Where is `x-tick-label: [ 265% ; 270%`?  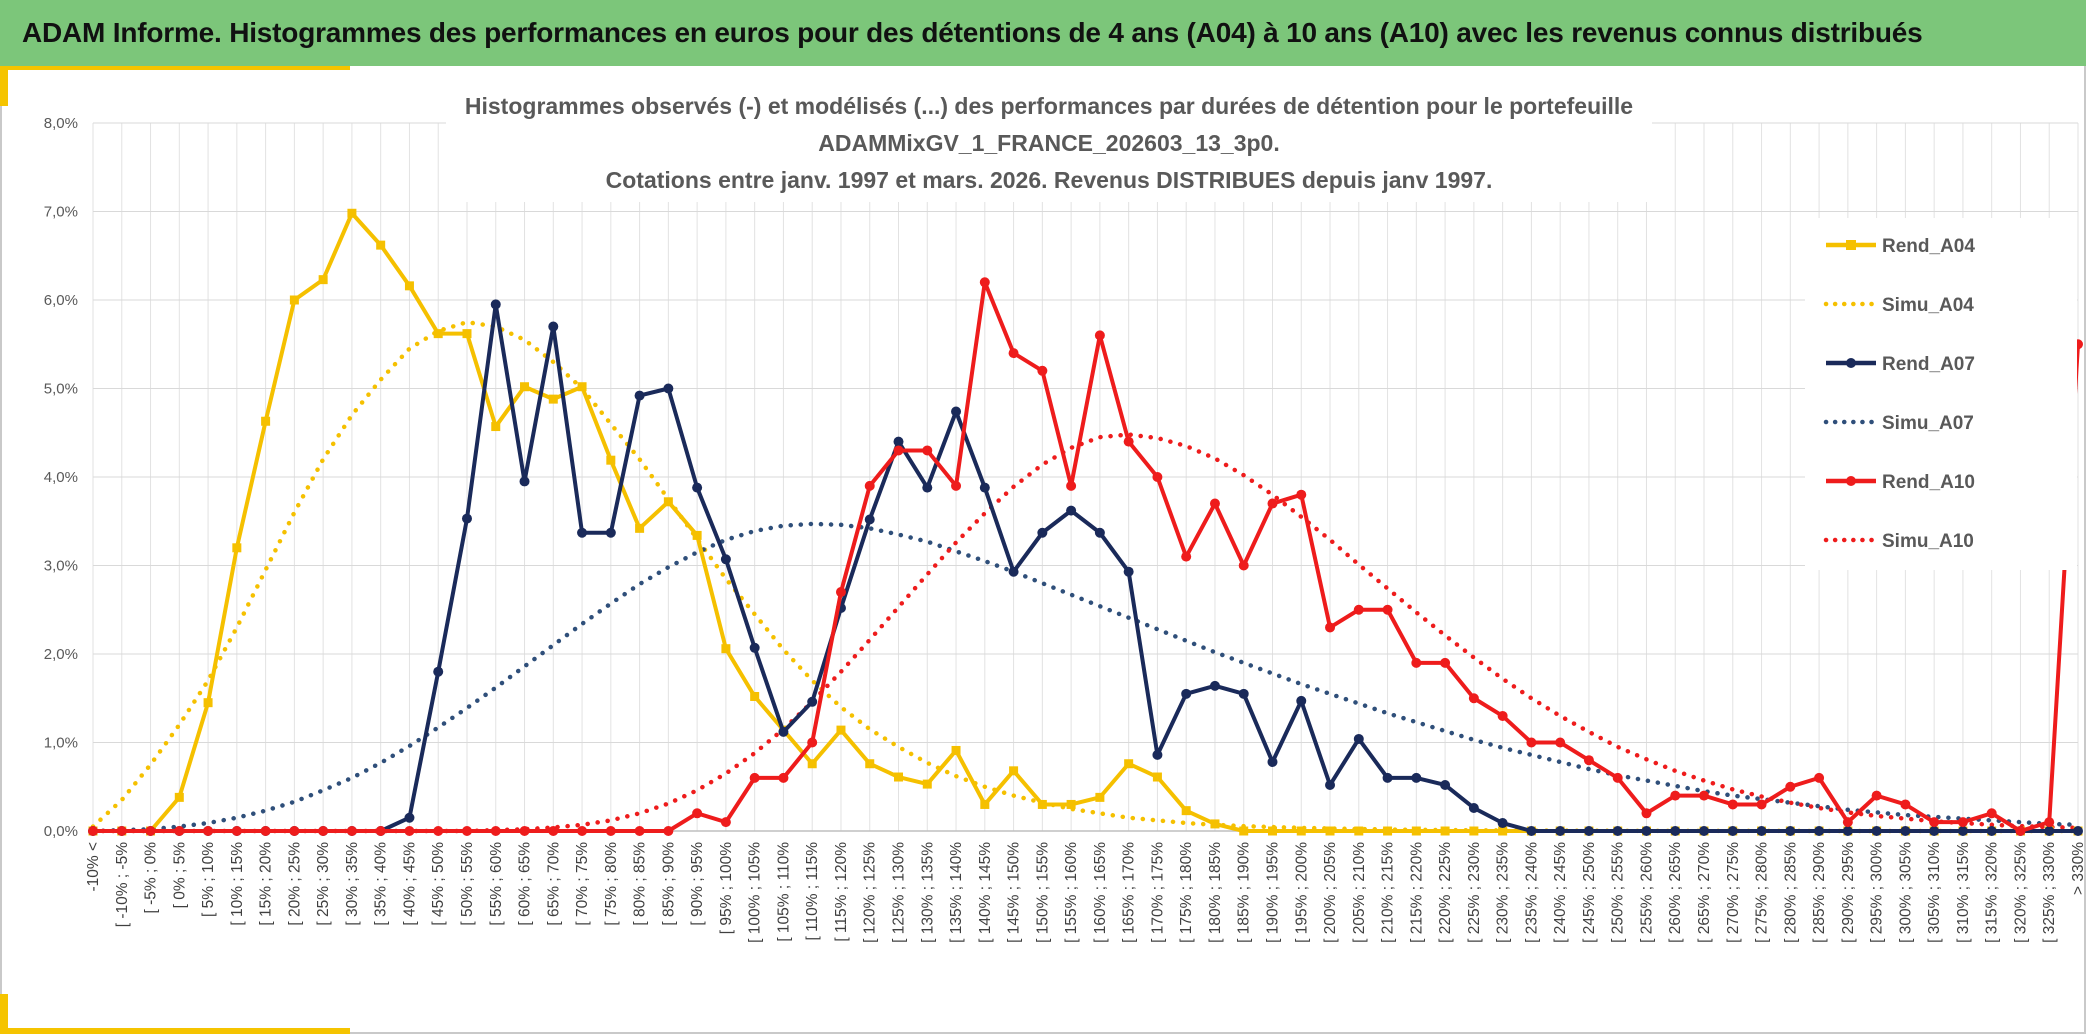
x-tick-label: [ 265% ; 270% is located at coordinates (1704, 892).